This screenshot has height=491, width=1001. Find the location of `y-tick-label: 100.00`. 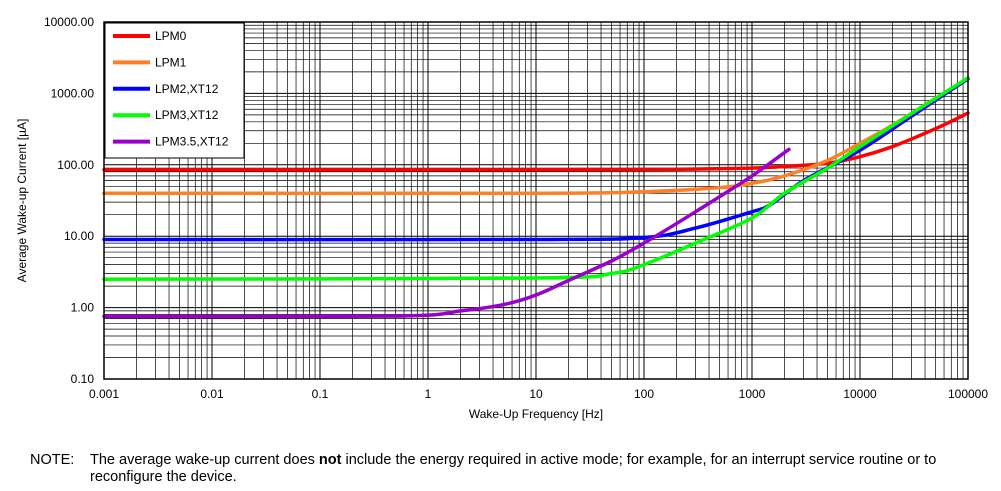

y-tick-label: 100.00 is located at coordinates (75, 165).